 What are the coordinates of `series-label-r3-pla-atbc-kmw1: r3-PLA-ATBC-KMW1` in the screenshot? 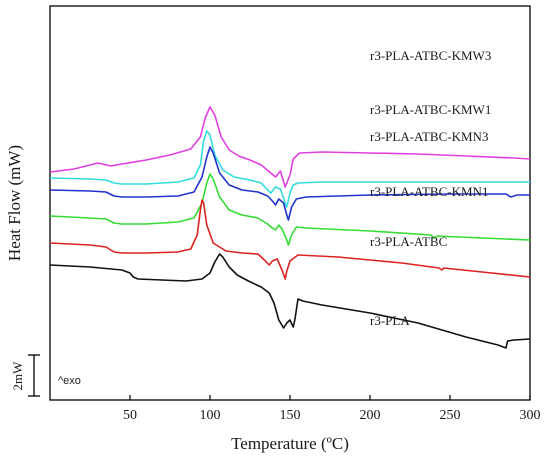 It's located at (430, 109).